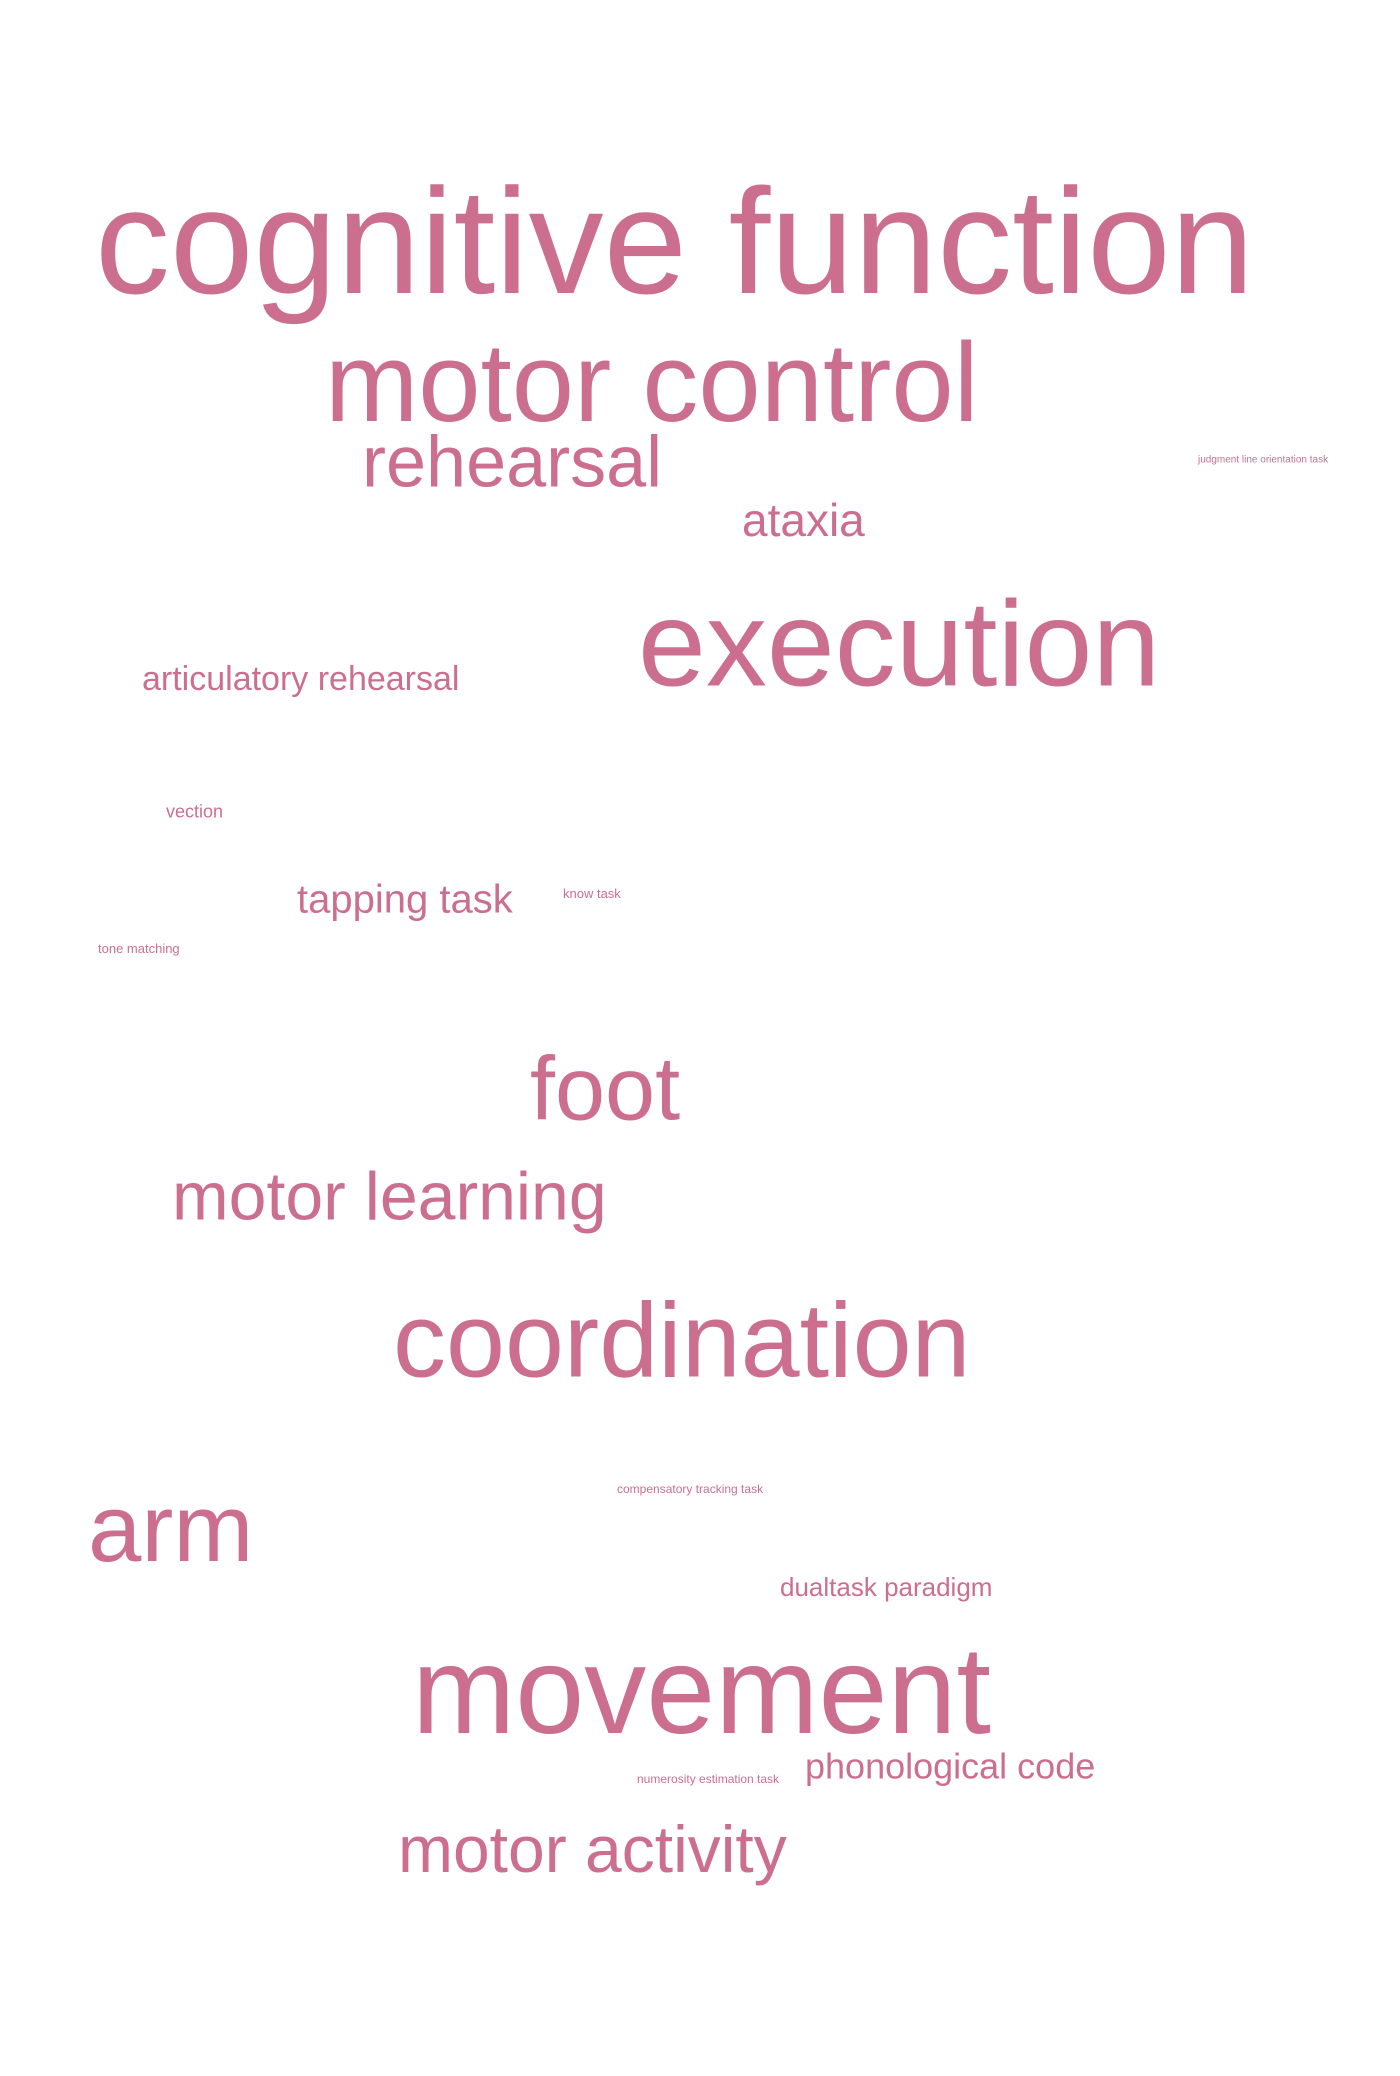 This screenshot has width=1400, height=2076. What do you see at coordinates (389, 1196) in the screenshot?
I see `word-motor-learning: motor learning` at bounding box center [389, 1196].